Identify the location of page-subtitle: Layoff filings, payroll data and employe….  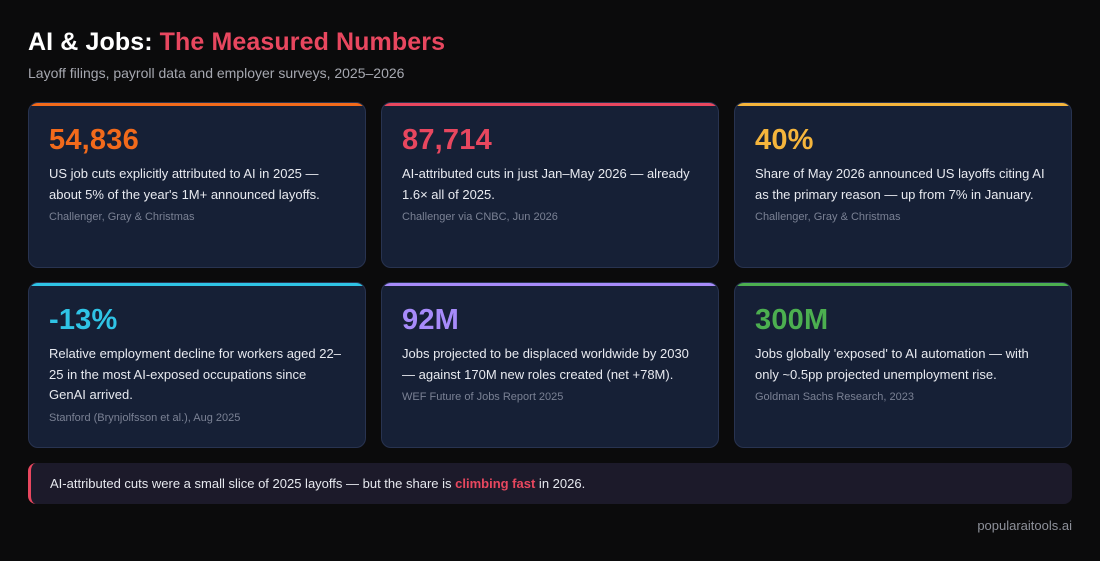
(216, 73).